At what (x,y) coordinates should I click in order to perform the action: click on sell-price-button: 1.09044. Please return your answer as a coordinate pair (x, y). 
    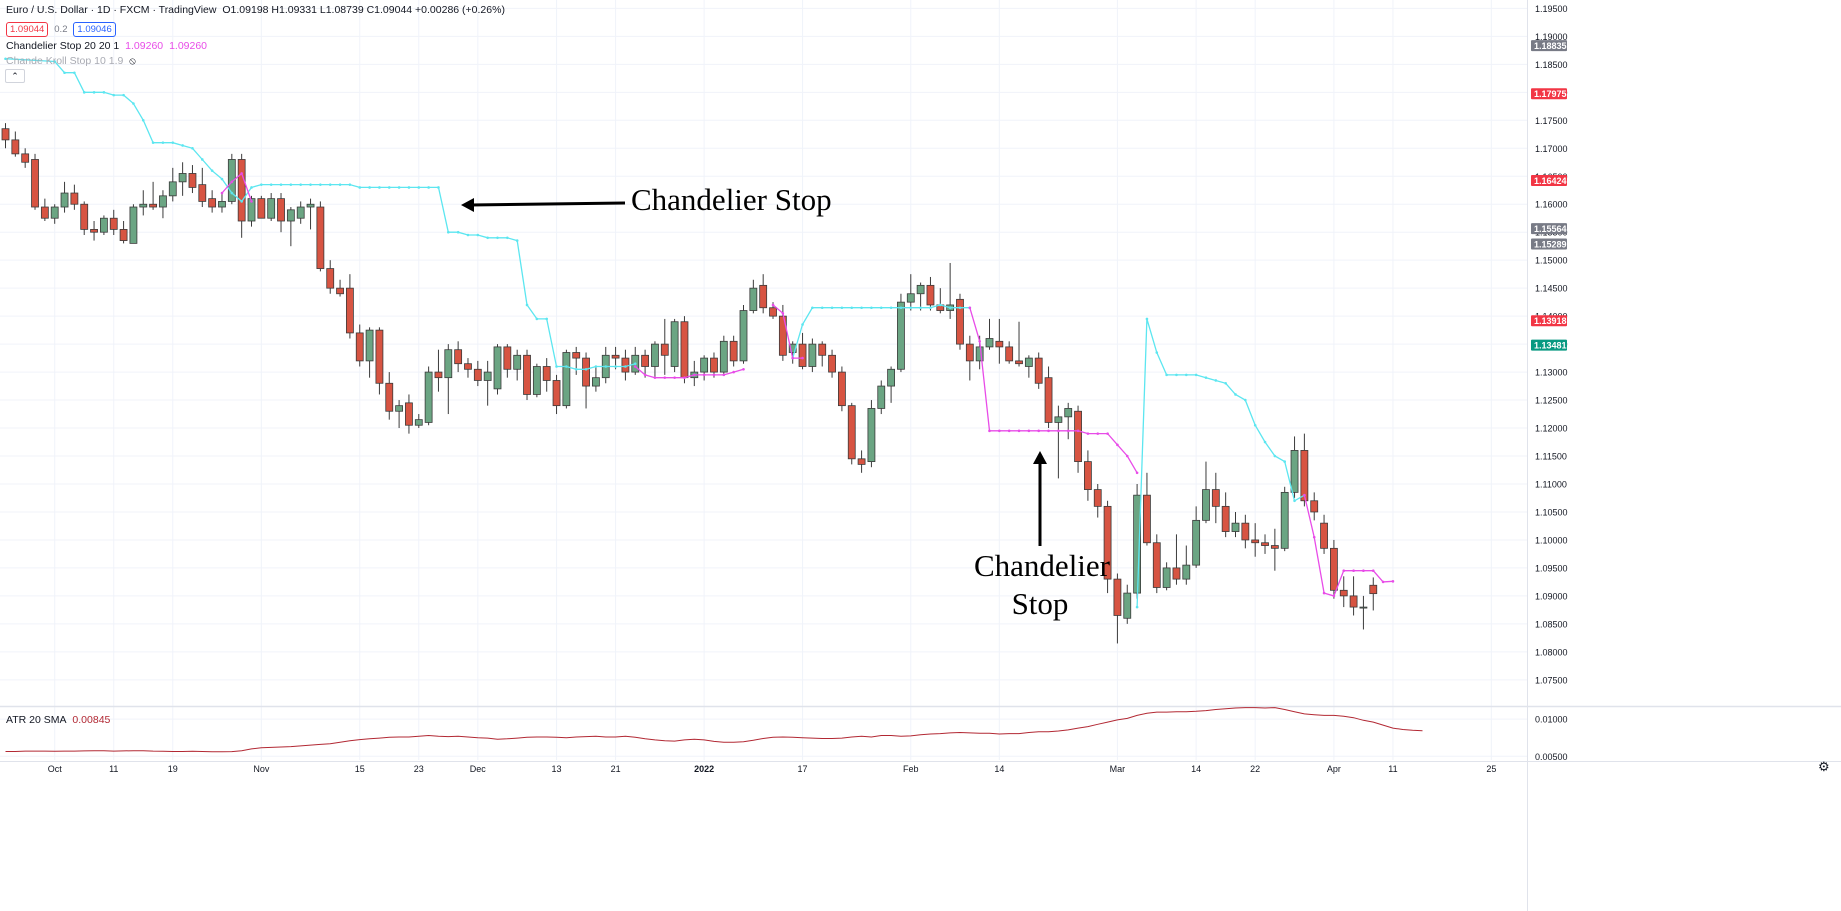
    Looking at the image, I should click on (27, 29).